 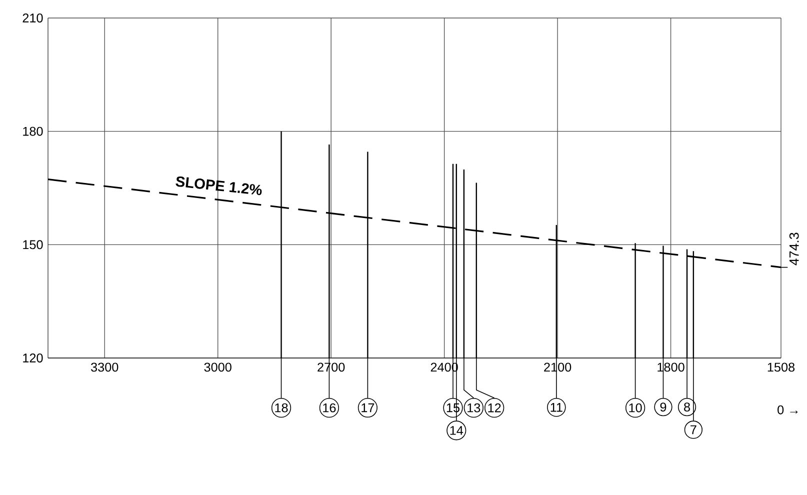 I want to click on y-tick-label: 210, so click(x=32, y=18).